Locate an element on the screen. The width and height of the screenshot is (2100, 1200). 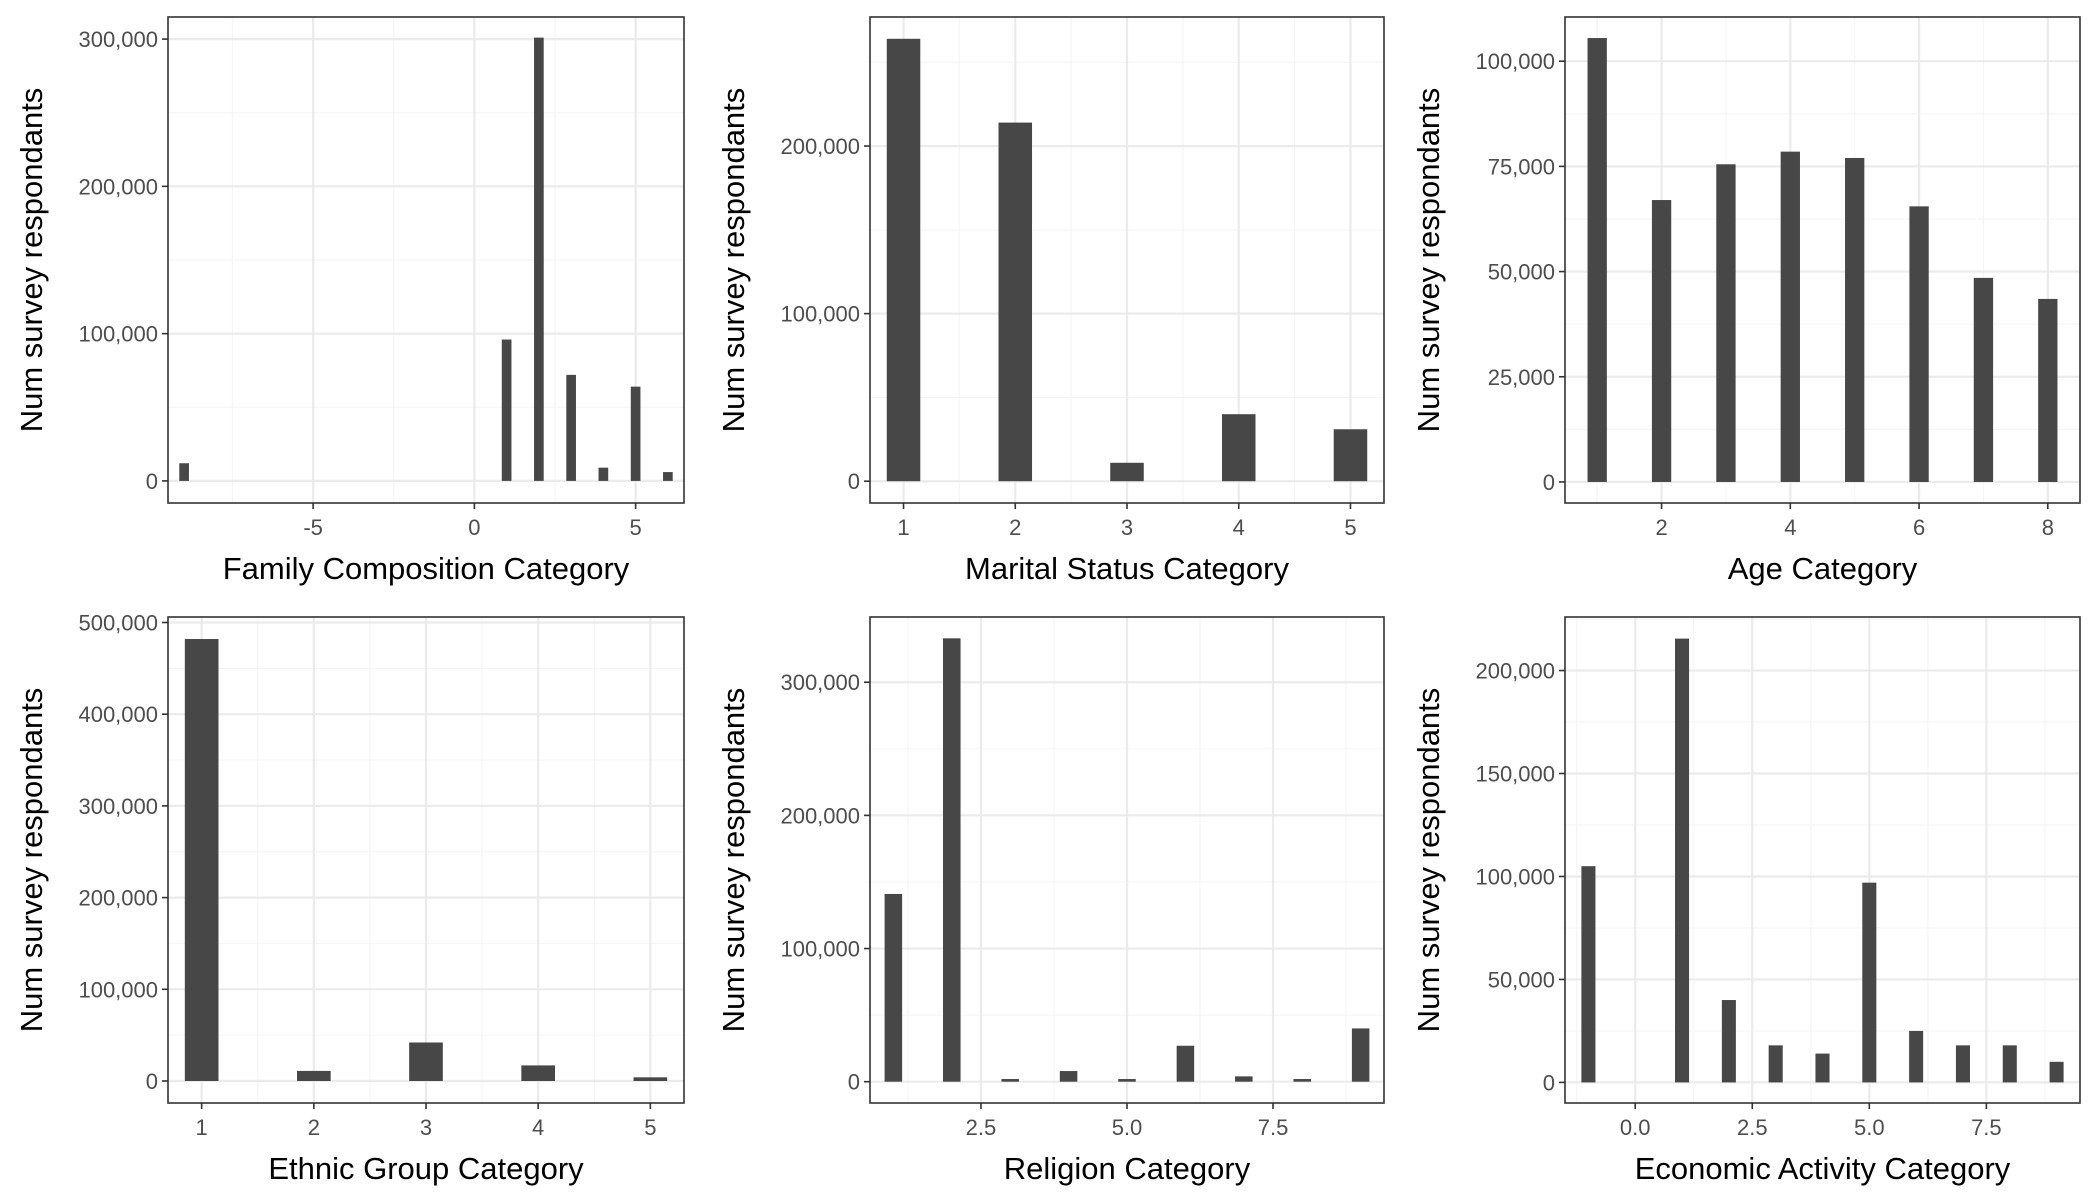
x-tick-label: 0 is located at coordinates (474, 527).